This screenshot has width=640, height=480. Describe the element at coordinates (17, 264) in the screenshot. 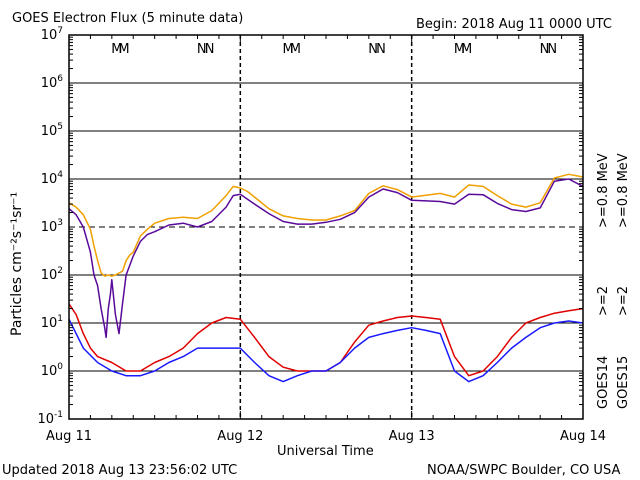

I see `y-axis-label: Particles cm⁻²s⁻¹sr⁻¹` at that location.